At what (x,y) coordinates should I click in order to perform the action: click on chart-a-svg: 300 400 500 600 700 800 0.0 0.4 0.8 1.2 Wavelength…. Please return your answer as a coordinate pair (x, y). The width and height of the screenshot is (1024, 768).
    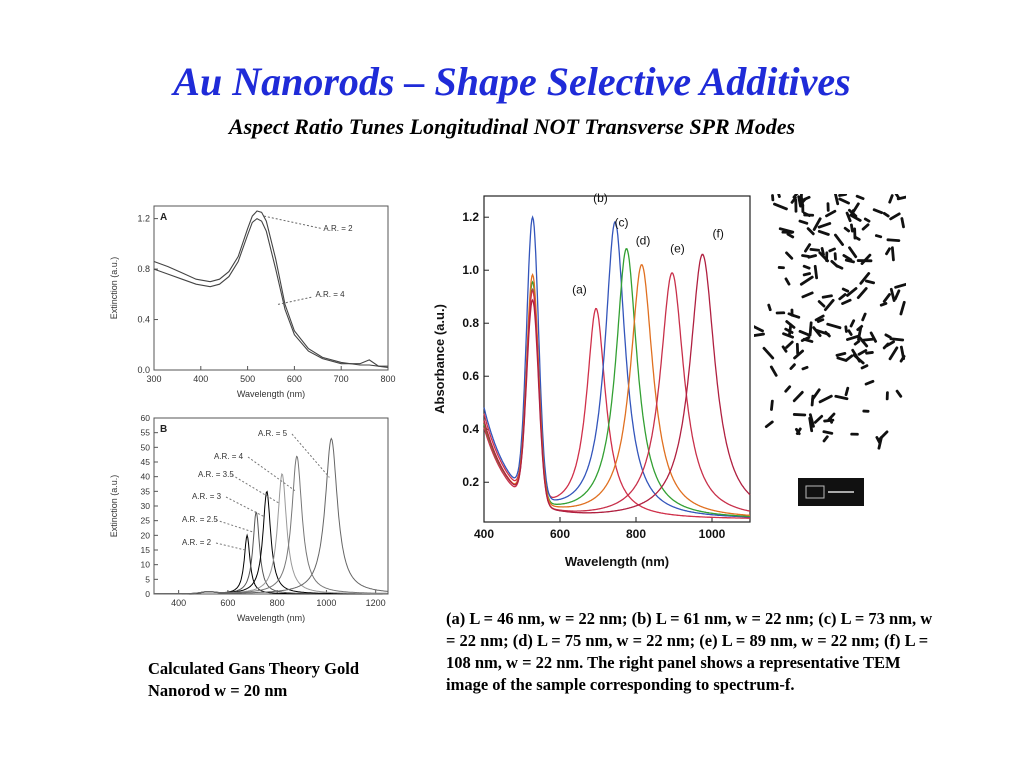
    Looking at the image, I should click on (252, 302).